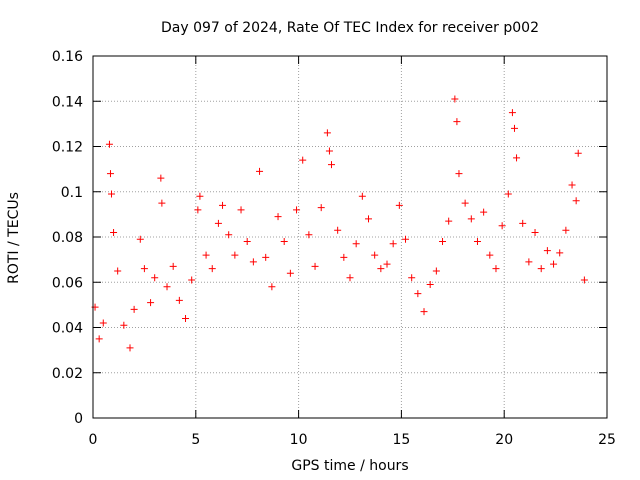 The image size is (640, 480). I want to click on y-tick-label: 0.06, so click(67, 283).